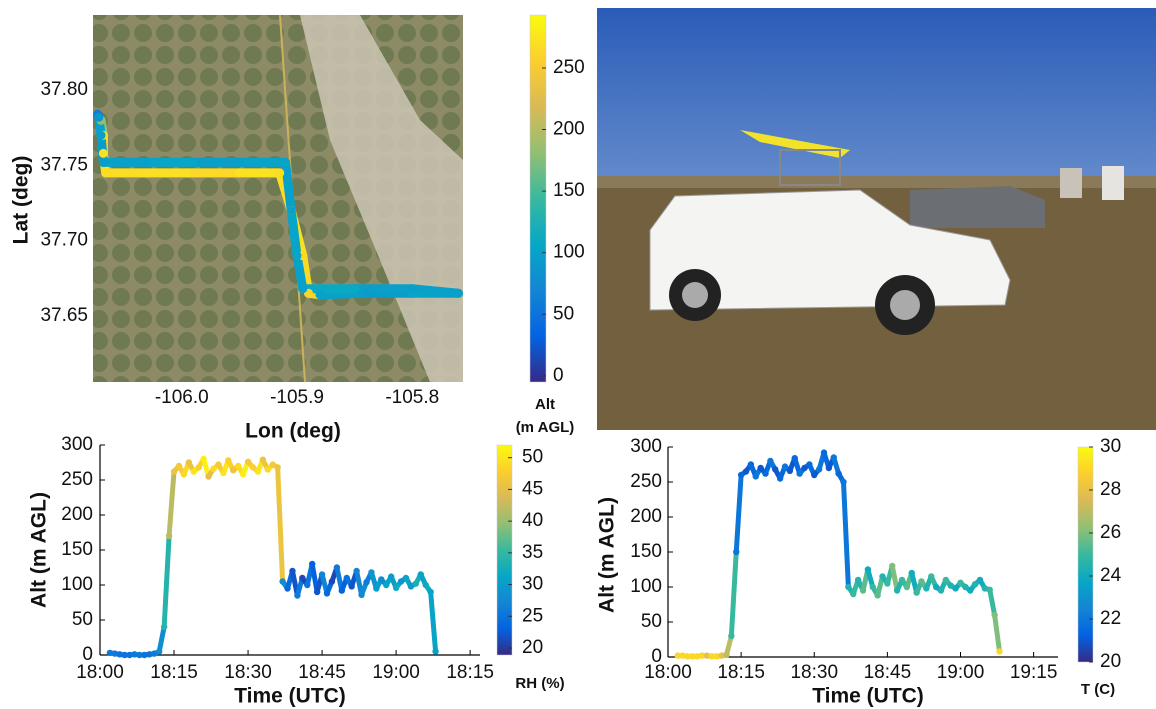  Describe the element at coordinates (293, 431) in the screenshot. I see `x-axis-title: Lon (deg)` at that location.